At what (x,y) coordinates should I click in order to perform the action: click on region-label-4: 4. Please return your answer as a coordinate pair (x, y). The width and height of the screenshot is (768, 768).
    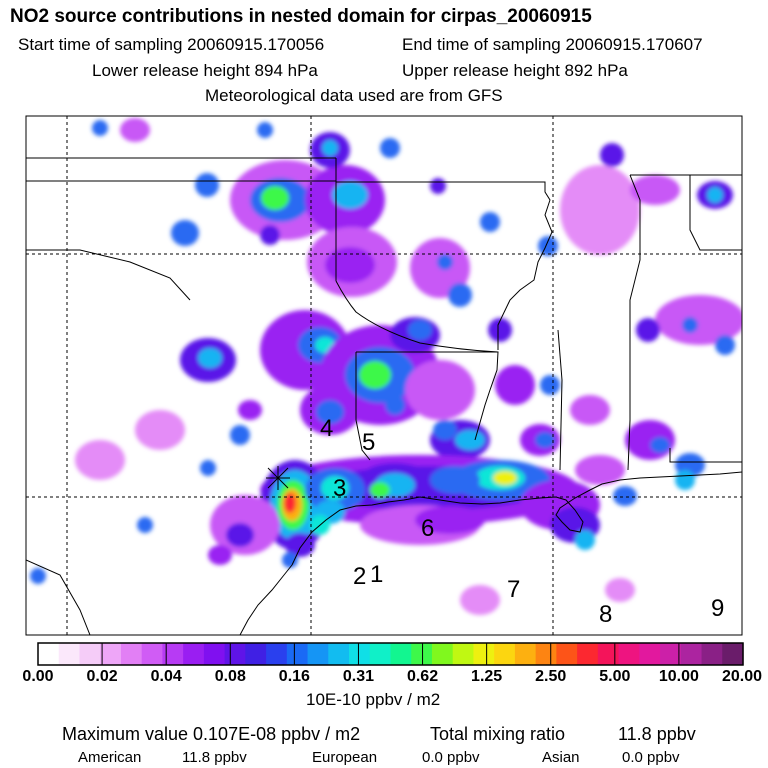
    Looking at the image, I should click on (326, 428).